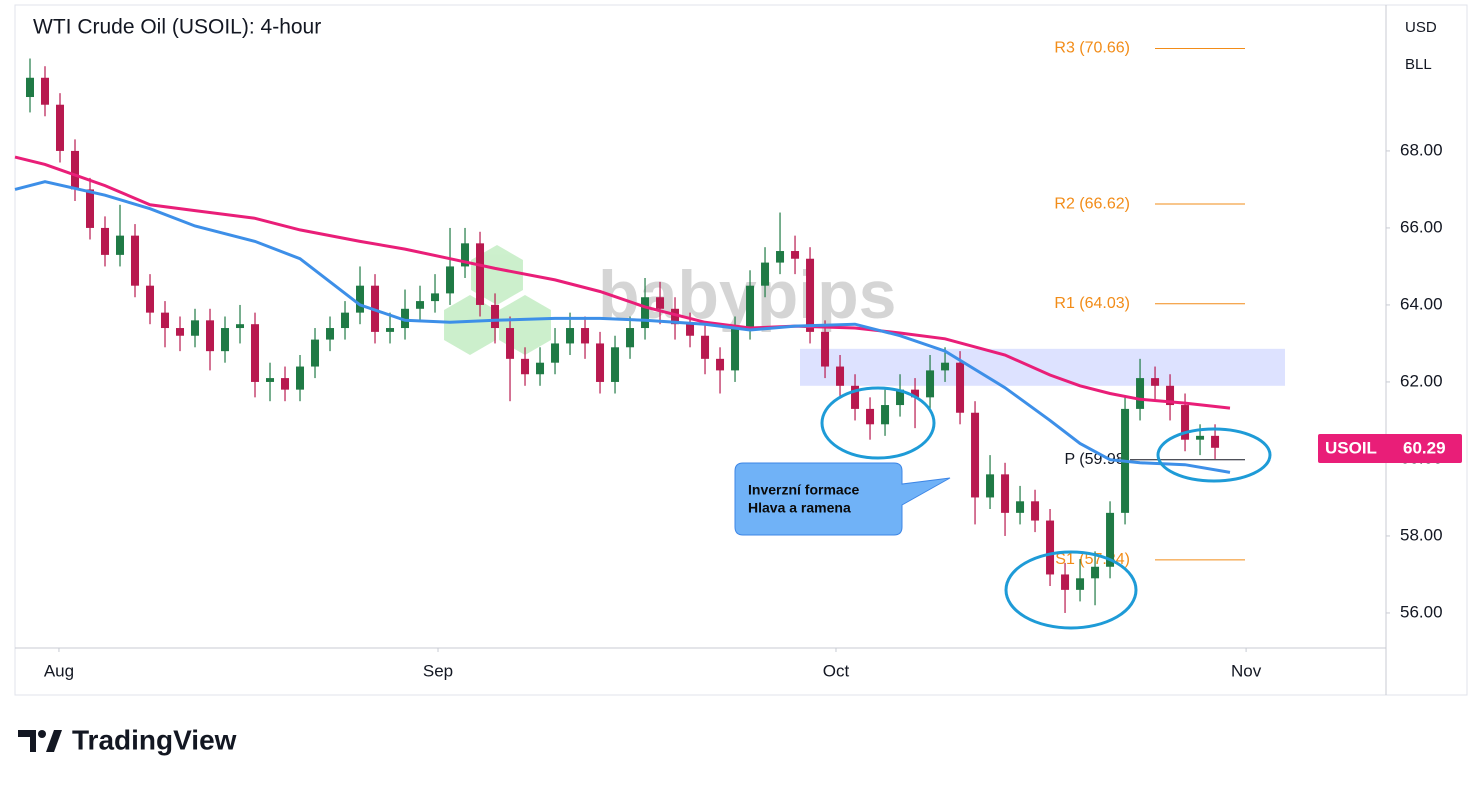 Image resolution: width=1482 pixels, height=786 pixels. Describe the element at coordinates (177, 27) in the screenshot. I see `chart-title: WTI Crude Oil (USOIL): 4-hour` at that location.